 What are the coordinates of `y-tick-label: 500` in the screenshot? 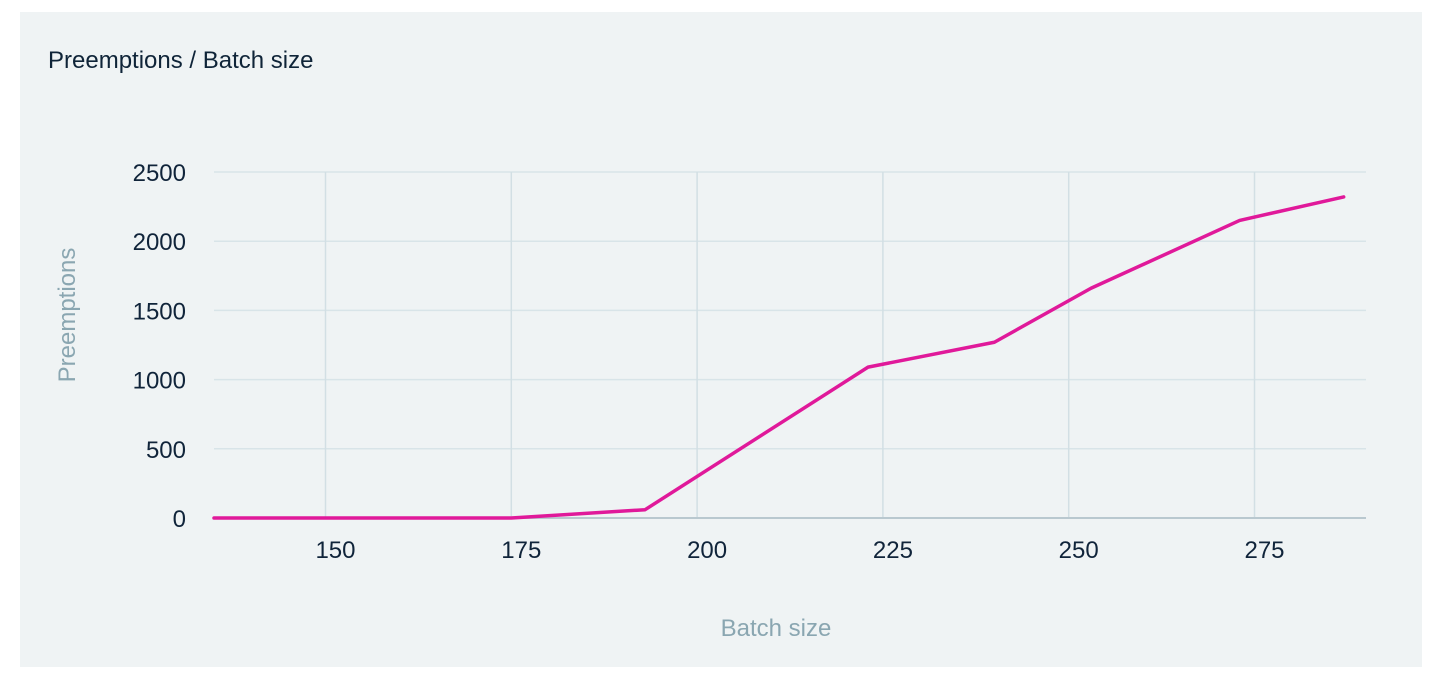 It's located at (166, 450).